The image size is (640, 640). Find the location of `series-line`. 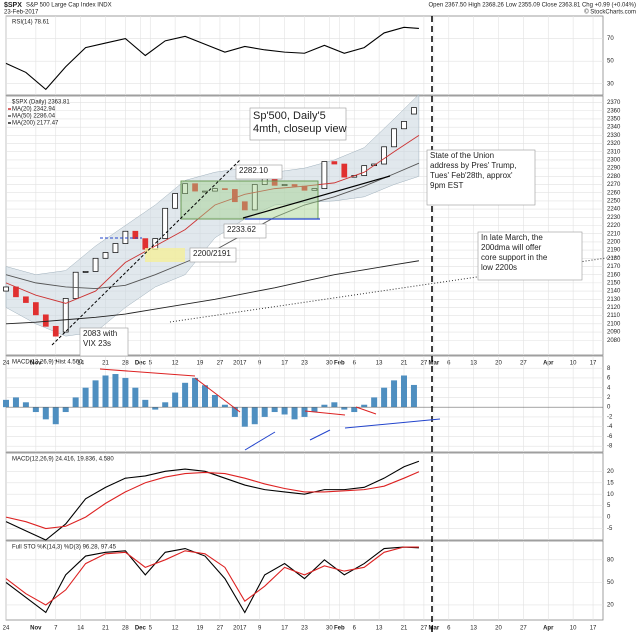

series-line is located at coordinates (212, 500).